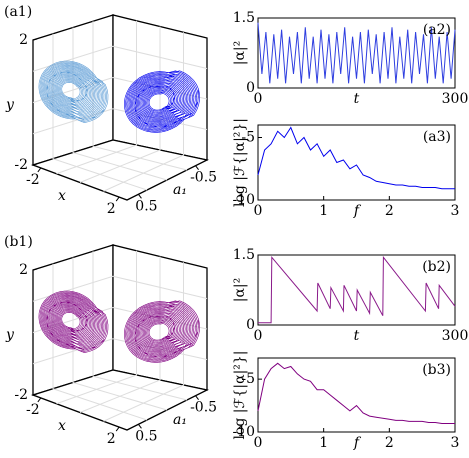 This screenshot has height=458, width=469. I want to click on panel-label: (a1), so click(18, 12).